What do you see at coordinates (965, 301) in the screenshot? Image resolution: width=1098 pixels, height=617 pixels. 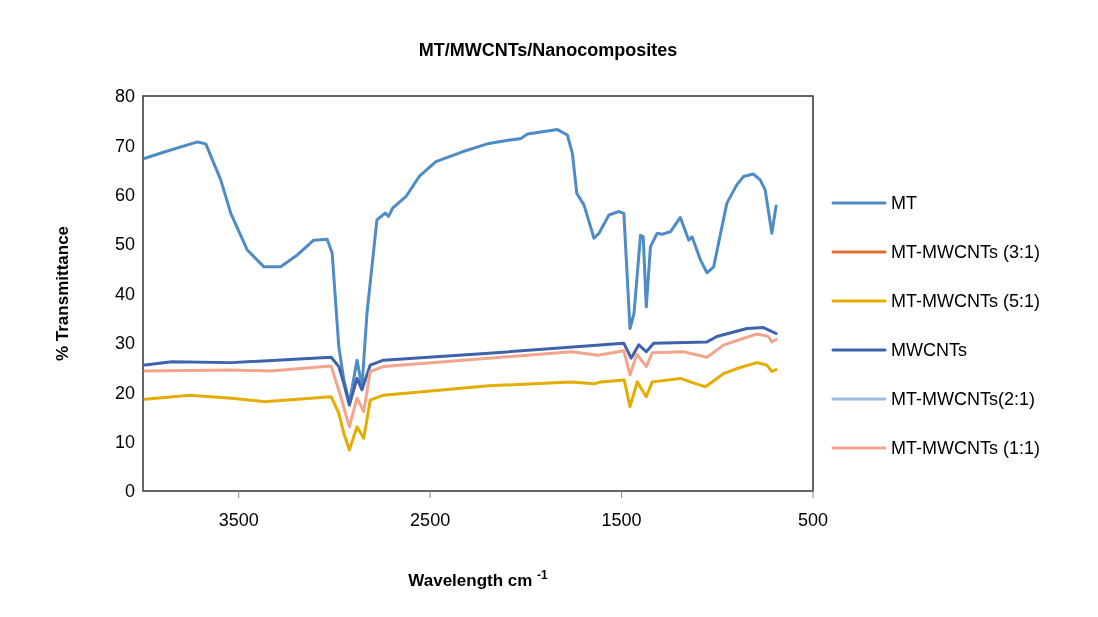 I see `legend-label: MT-MWCNTs (5:1)` at bounding box center [965, 301].